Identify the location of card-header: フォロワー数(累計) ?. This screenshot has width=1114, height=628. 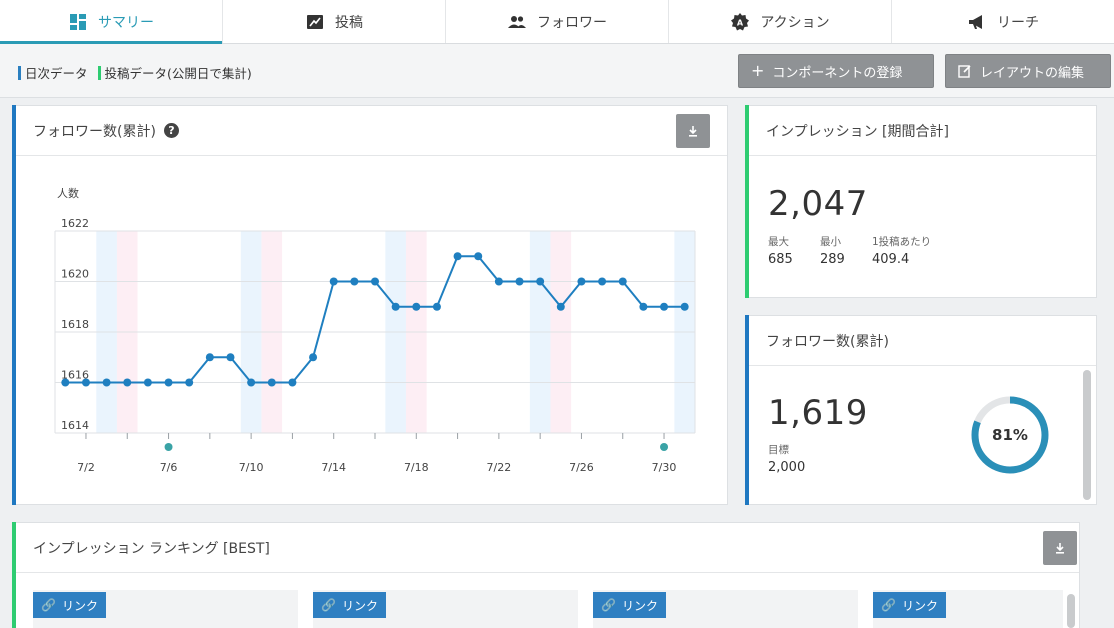
(370, 131).